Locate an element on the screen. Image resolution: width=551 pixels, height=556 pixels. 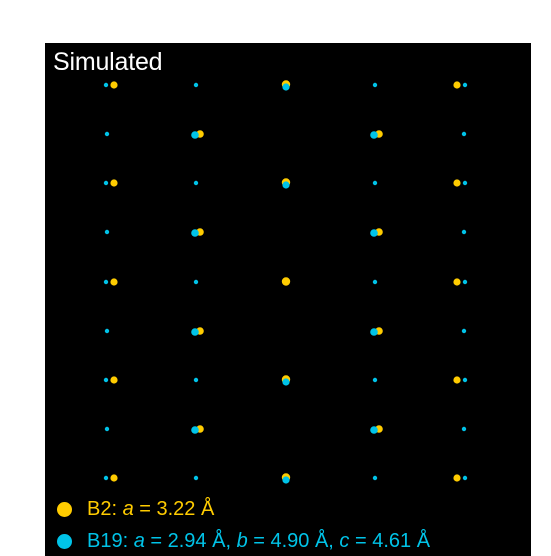
legend-text-b19: B19: a = 2.94 Å, b = 4.90 Å, c = 4.61 Å is located at coordinates (258, 541).